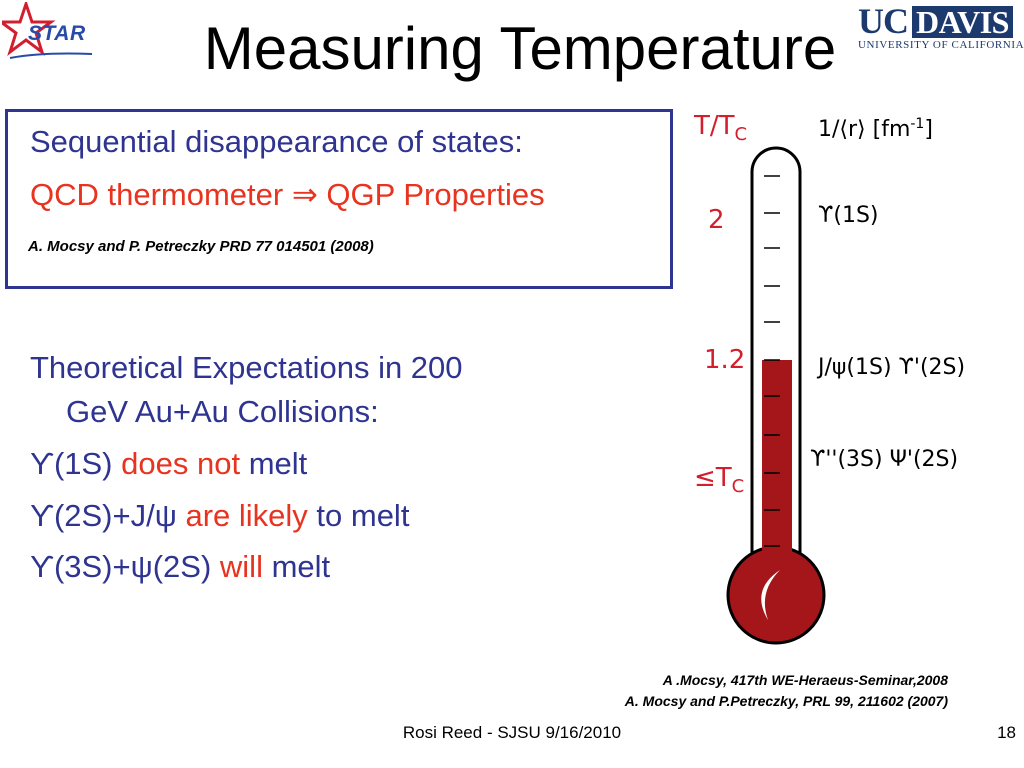 This screenshot has width=1024, height=768. I want to click on bullet-emphasis: does not, so click(181, 463).